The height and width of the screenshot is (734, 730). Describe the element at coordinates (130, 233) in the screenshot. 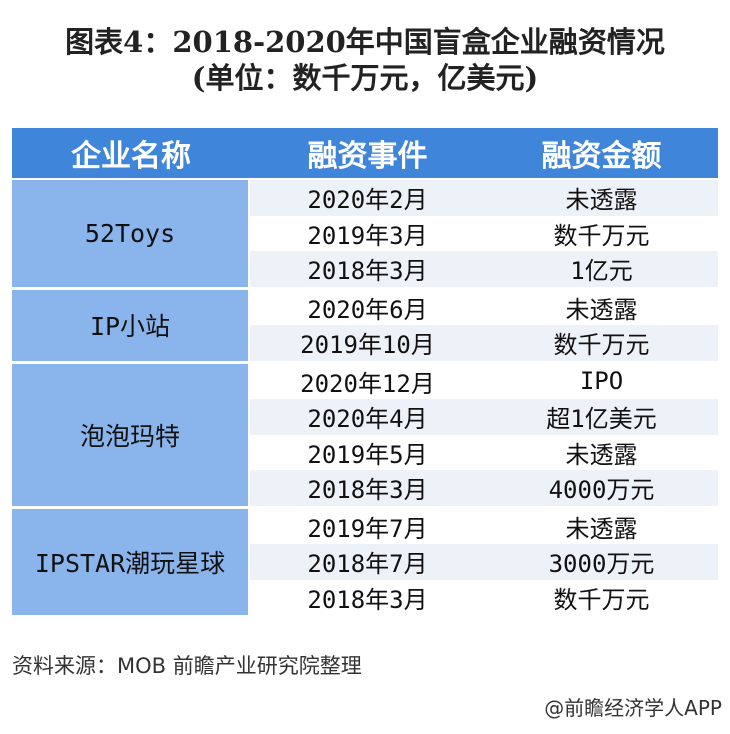

I see `company-name: 52Toys` at that location.